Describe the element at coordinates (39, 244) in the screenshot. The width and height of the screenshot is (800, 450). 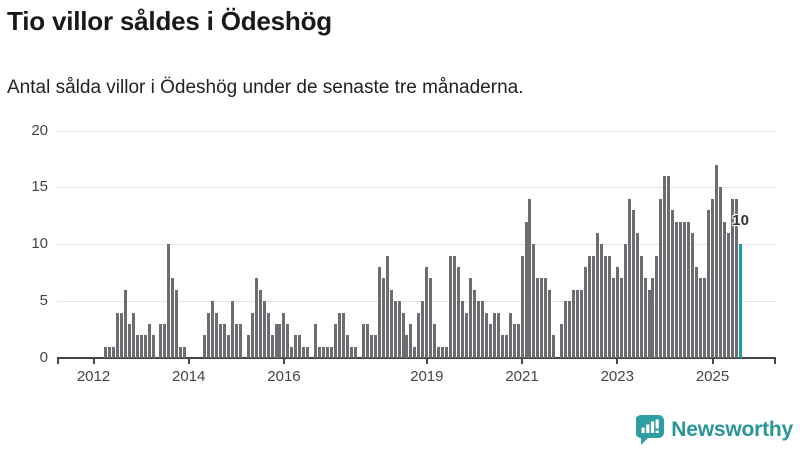
I see `y-axis-label: 10` at that location.